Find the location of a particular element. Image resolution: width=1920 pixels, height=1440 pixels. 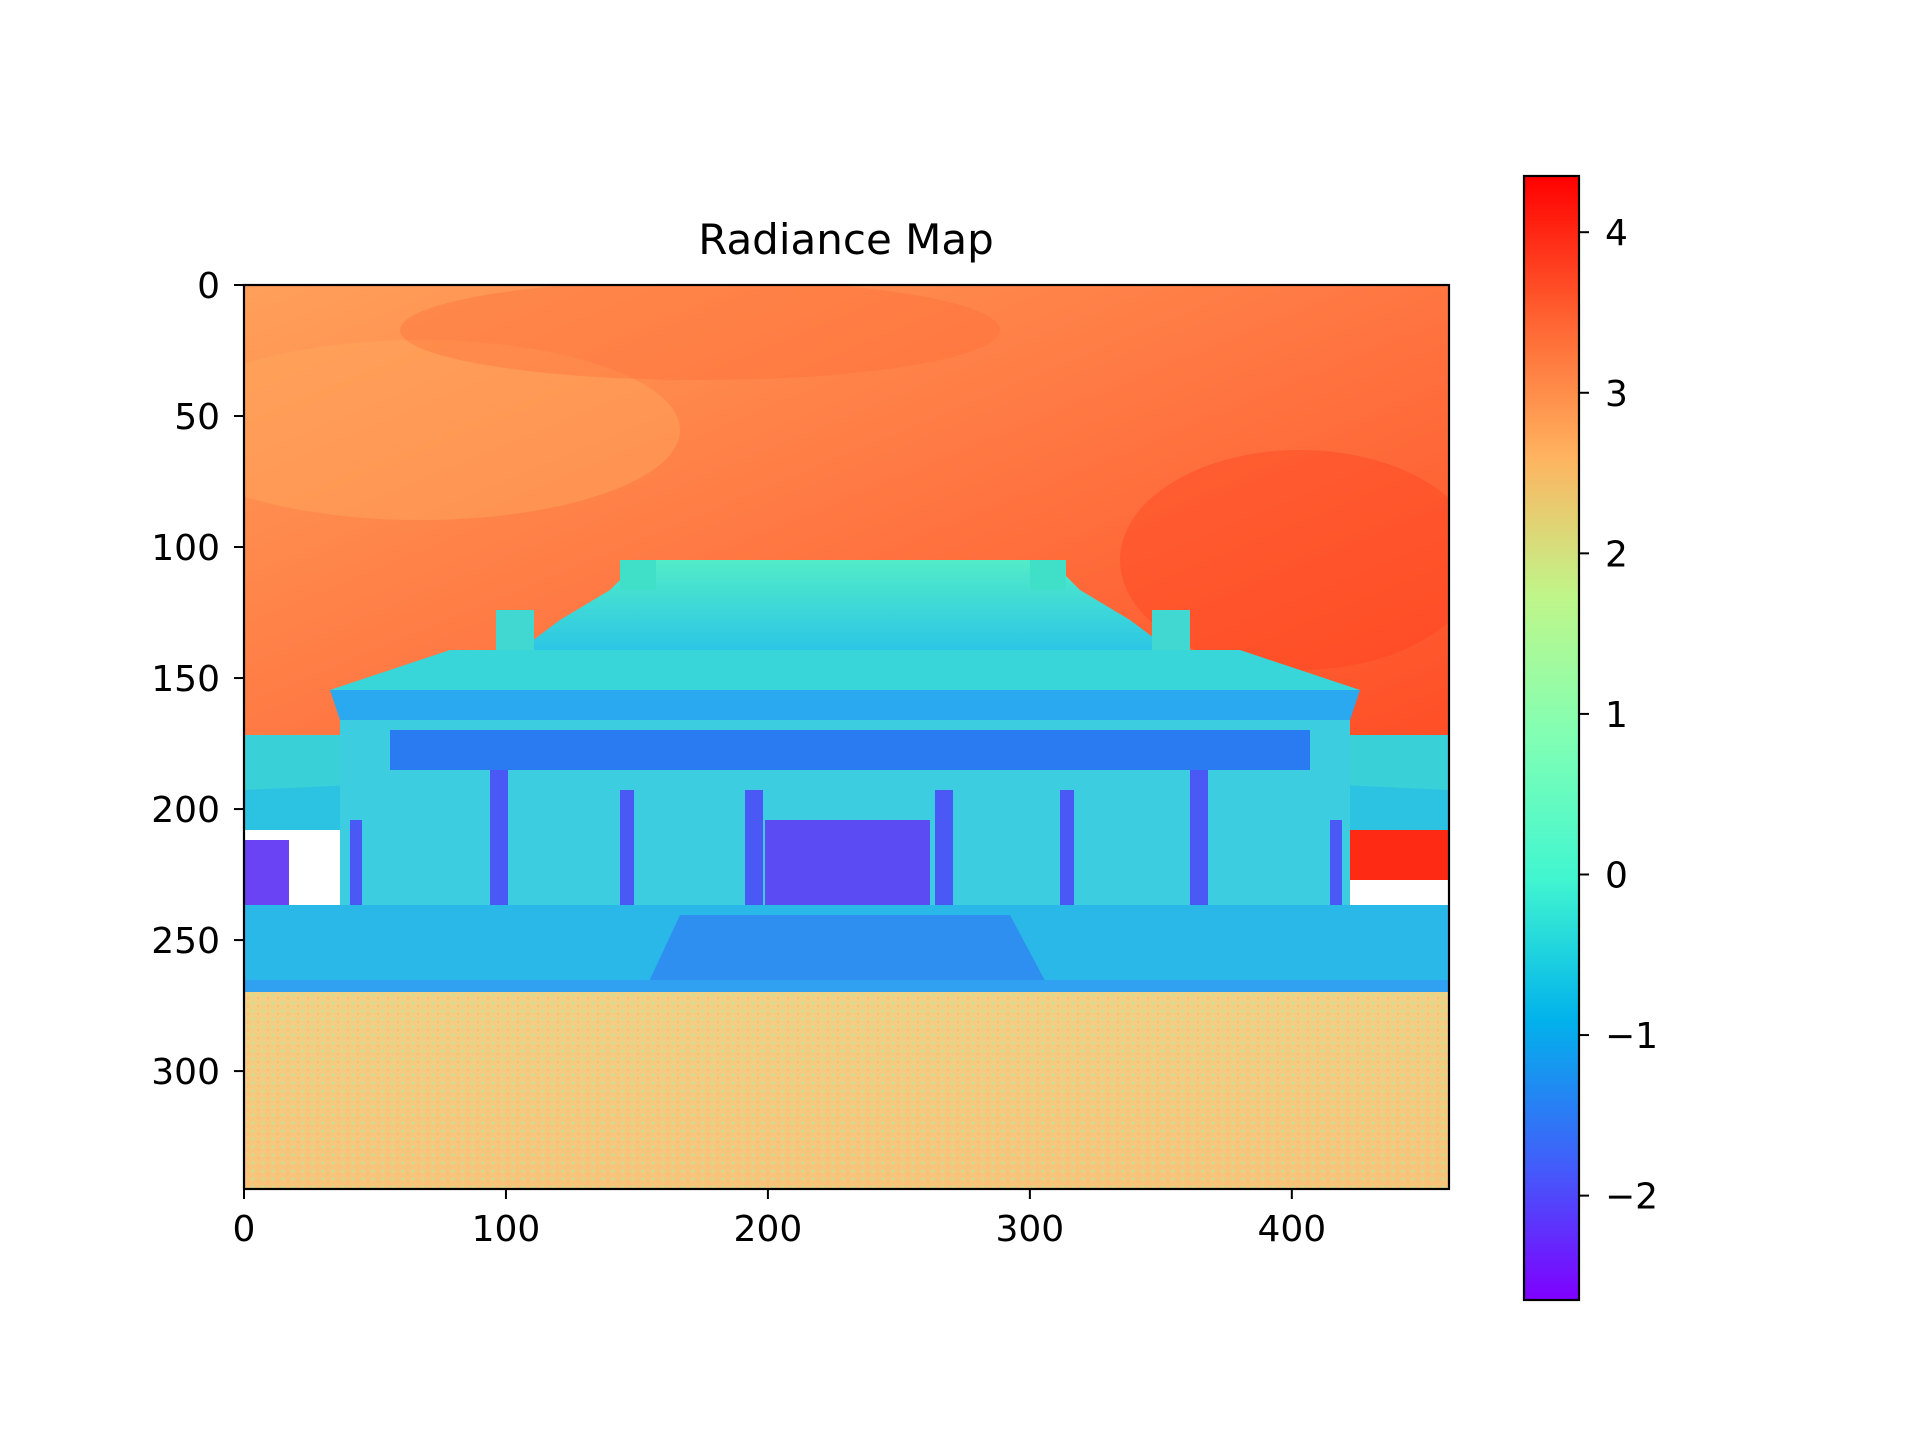

colorbar-tick-label: 0 is located at coordinates (1616, 875).